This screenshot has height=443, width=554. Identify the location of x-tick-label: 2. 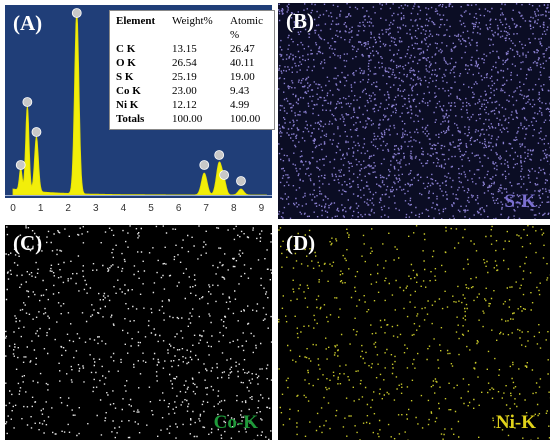
(68, 208).